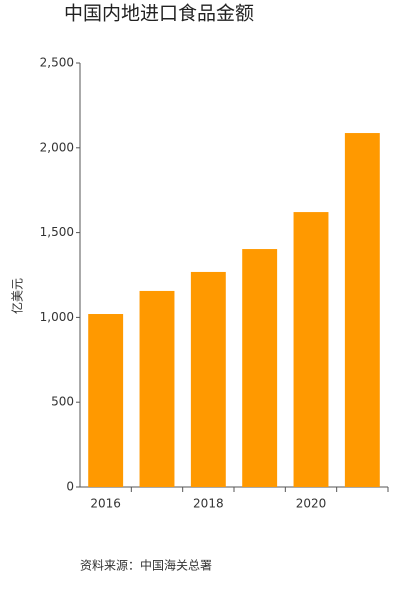  Describe the element at coordinates (57, 63) in the screenshot. I see `y-tick-label: 2,500` at that location.